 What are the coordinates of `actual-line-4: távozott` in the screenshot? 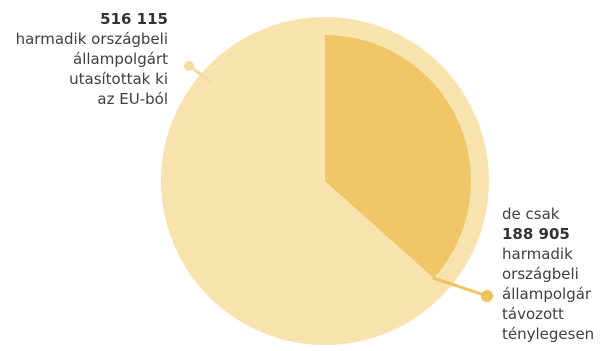 It's located at (533, 314).